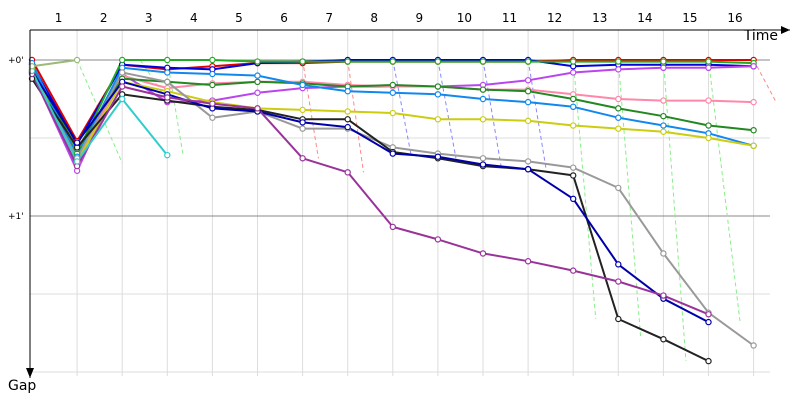  Describe the element at coordinates (554, 18) in the screenshot. I see `lap-label-12: 12` at that location.